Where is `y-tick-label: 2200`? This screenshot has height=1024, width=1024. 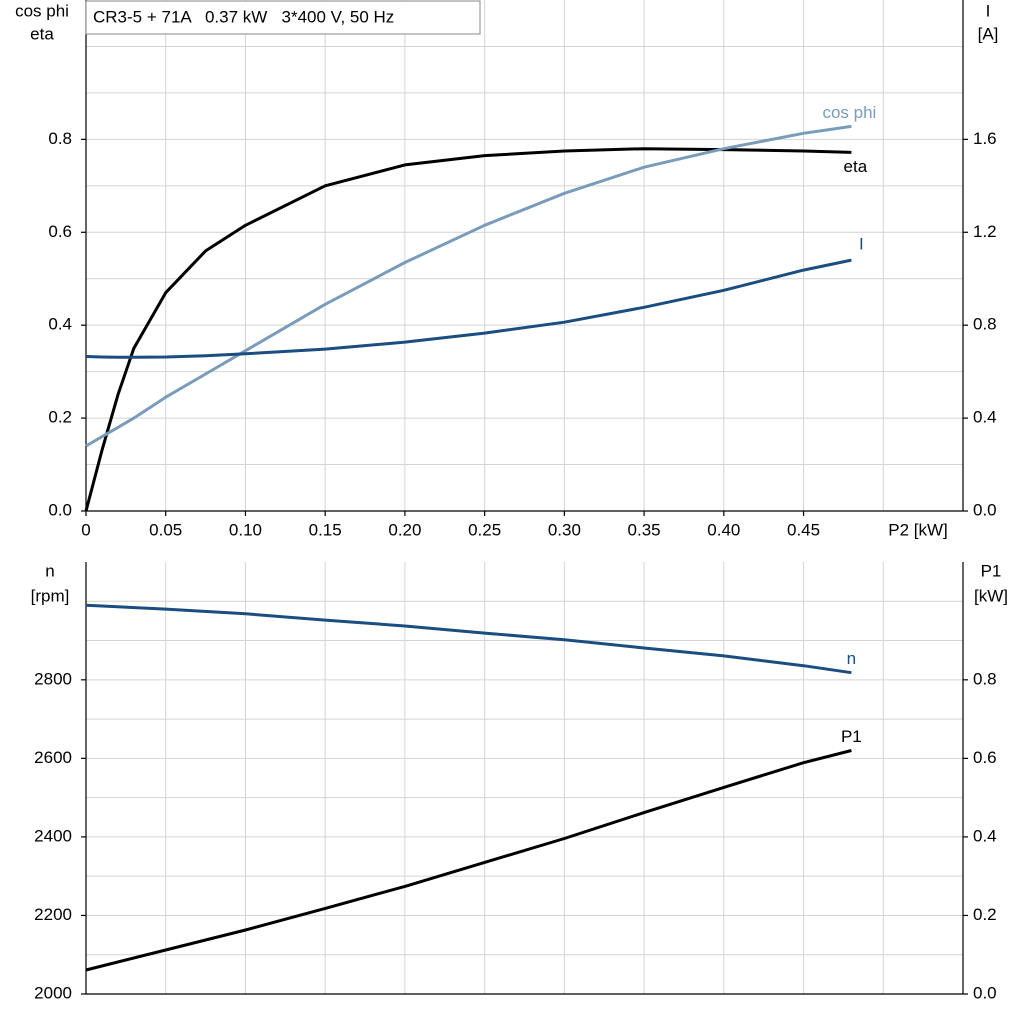 y-tick-label: 2200 is located at coordinates (53, 914).